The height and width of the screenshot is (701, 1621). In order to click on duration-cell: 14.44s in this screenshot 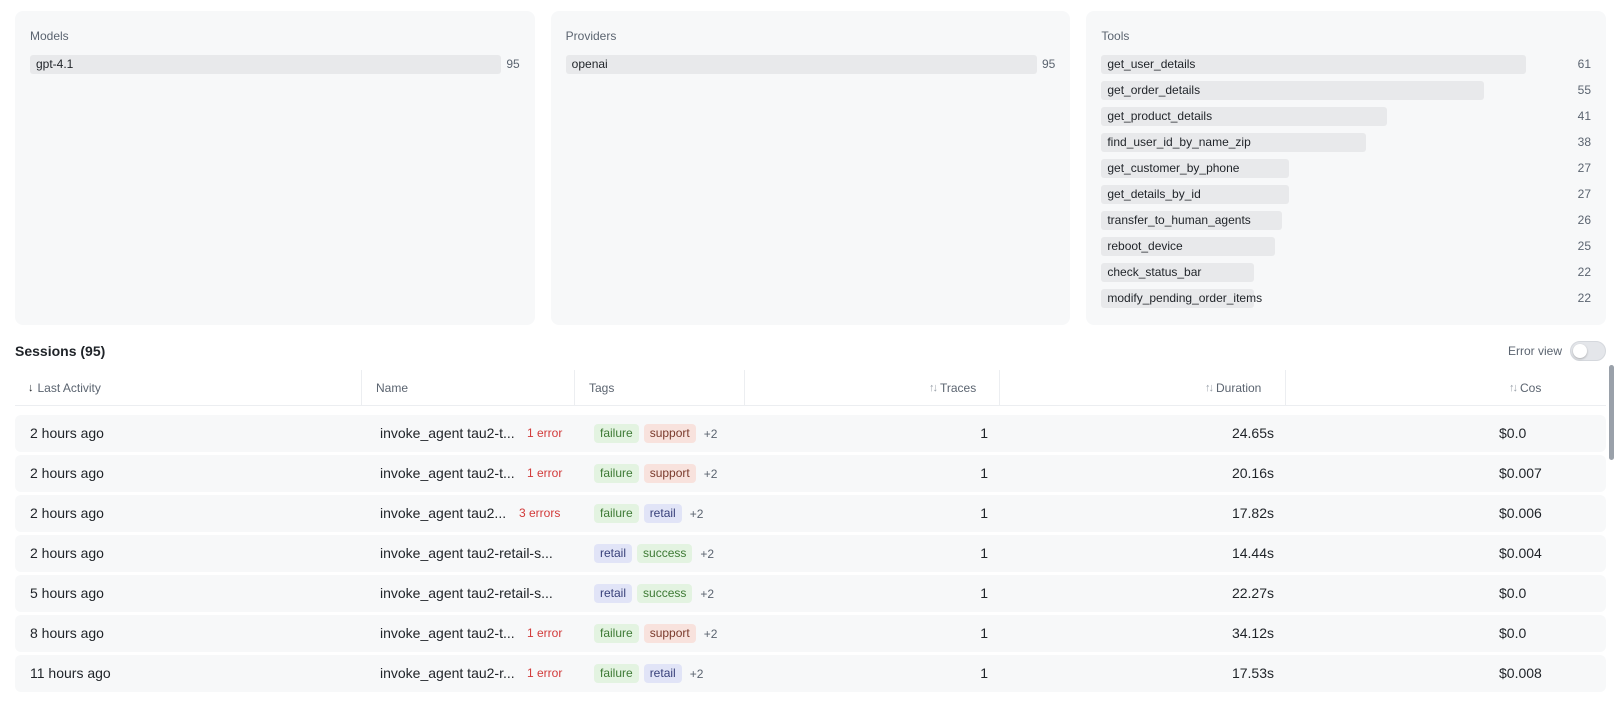, I will do `click(1252, 553)`.